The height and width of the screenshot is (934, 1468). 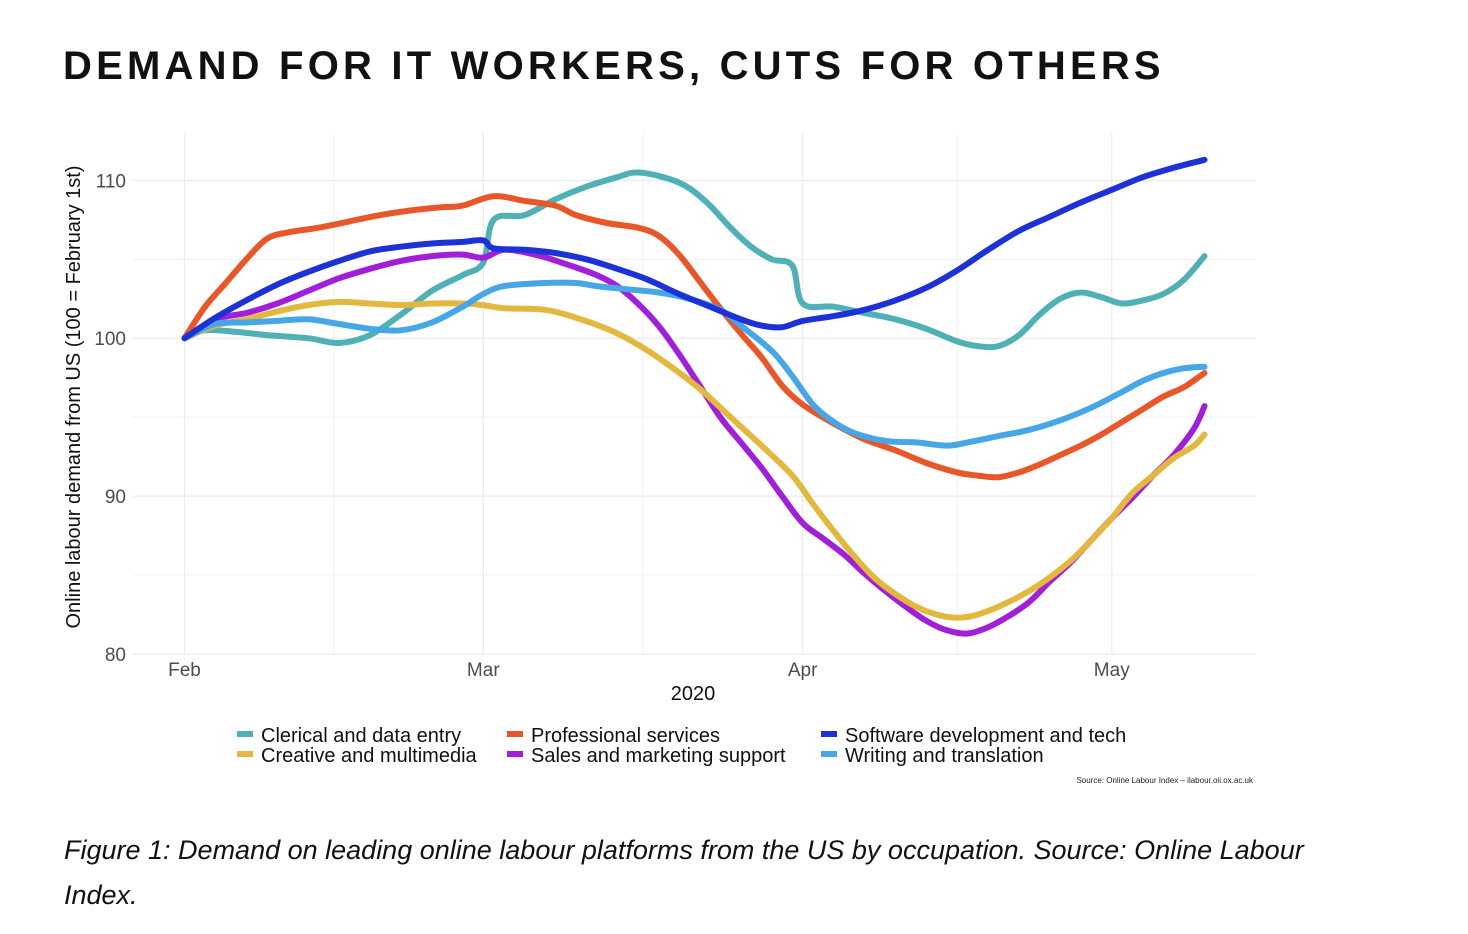 I want to click on y-axis-ticks: 80 90 100 110, so click(x=110, y=418).